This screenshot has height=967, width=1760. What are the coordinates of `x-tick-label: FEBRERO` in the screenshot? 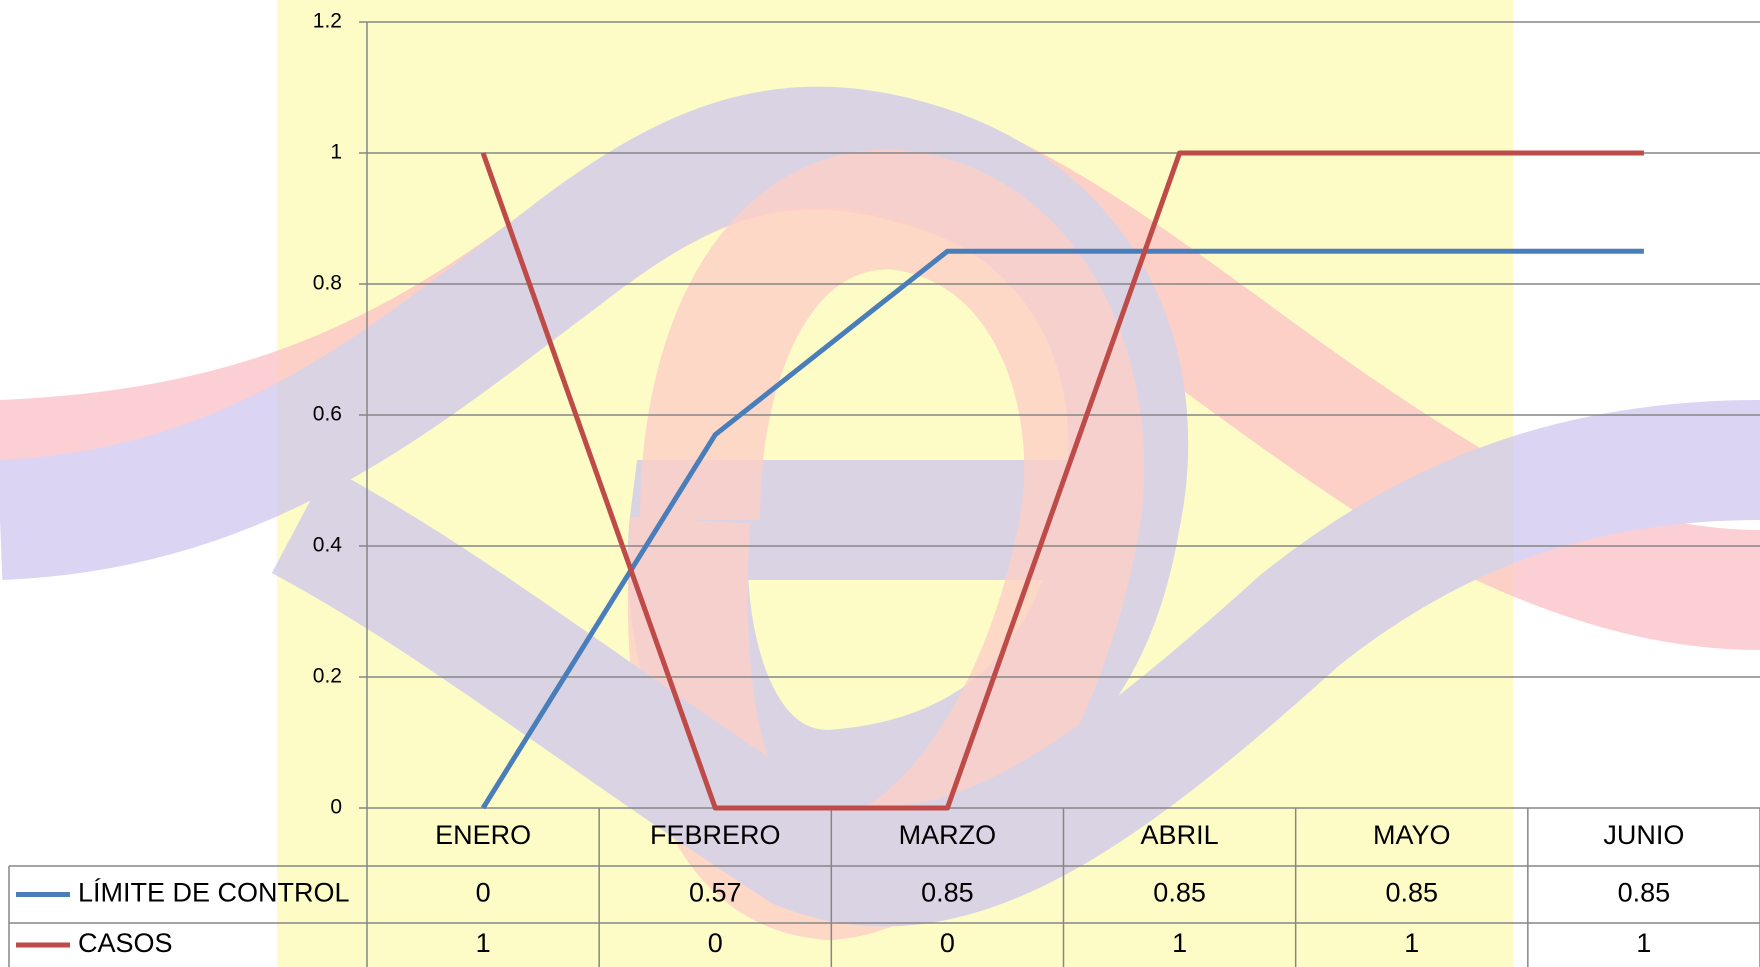 It's located at (715, 835).